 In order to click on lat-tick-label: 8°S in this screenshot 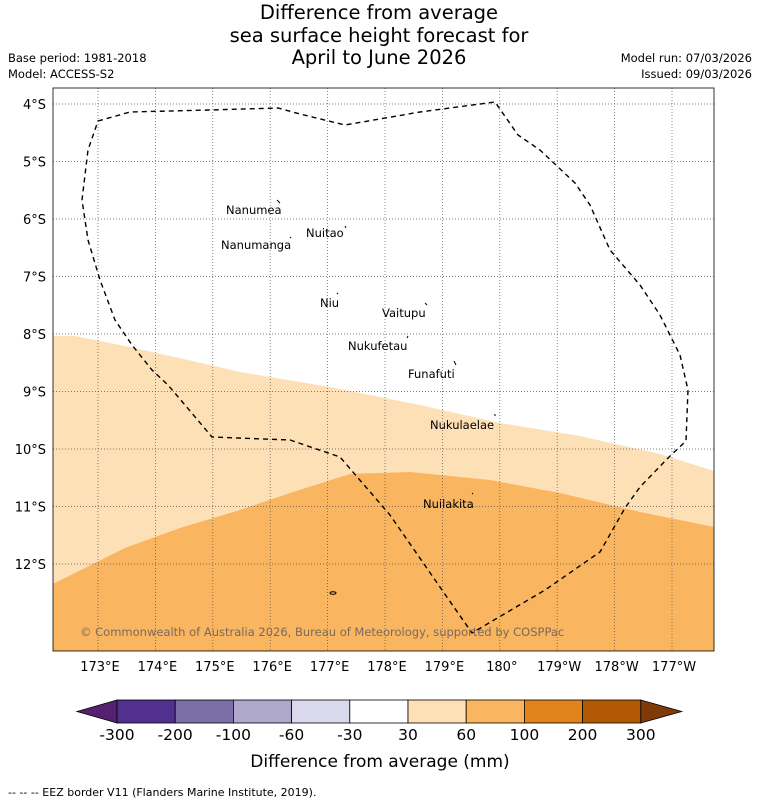, I will do `click(34, 335)`.